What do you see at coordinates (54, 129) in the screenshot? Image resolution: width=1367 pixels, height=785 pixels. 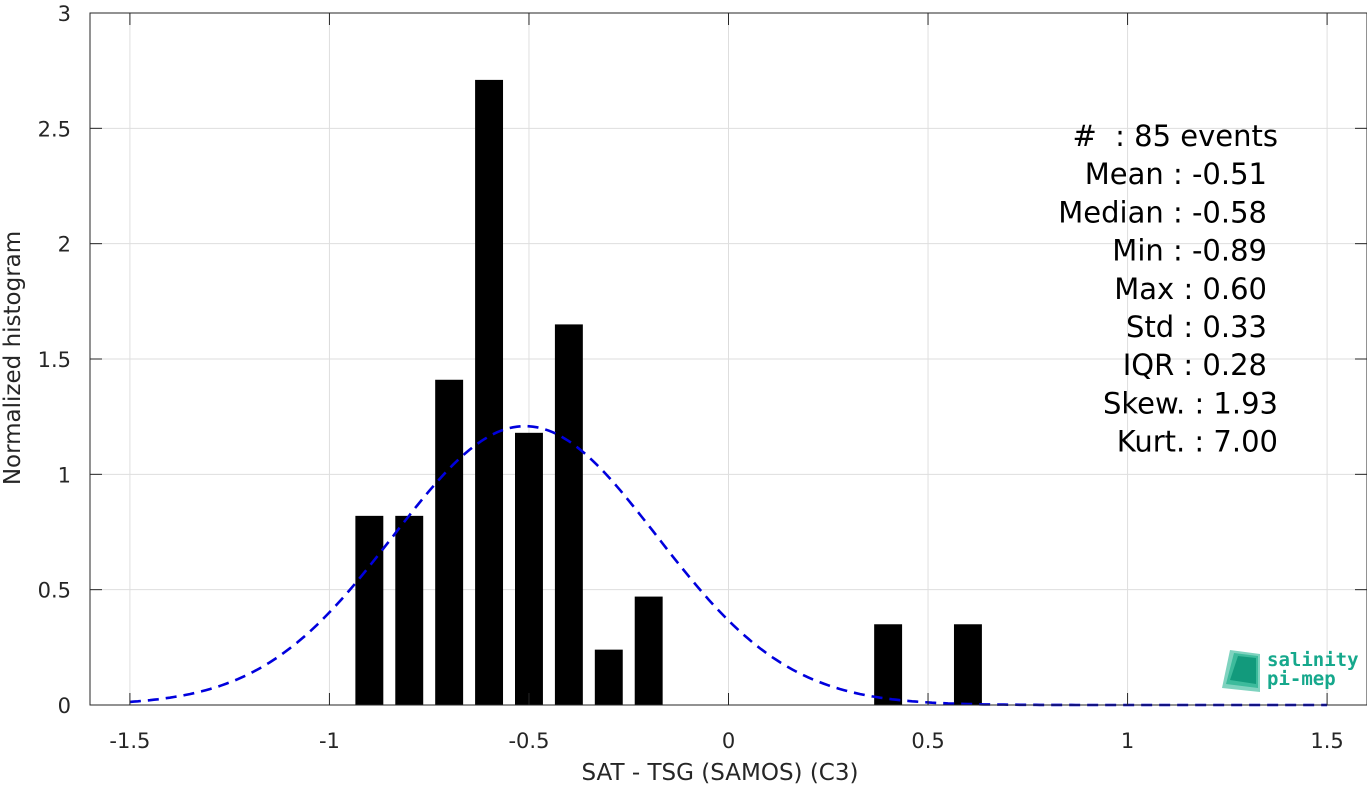 I see `y-tick-label: 2.5` at bounding box center [54, 129].